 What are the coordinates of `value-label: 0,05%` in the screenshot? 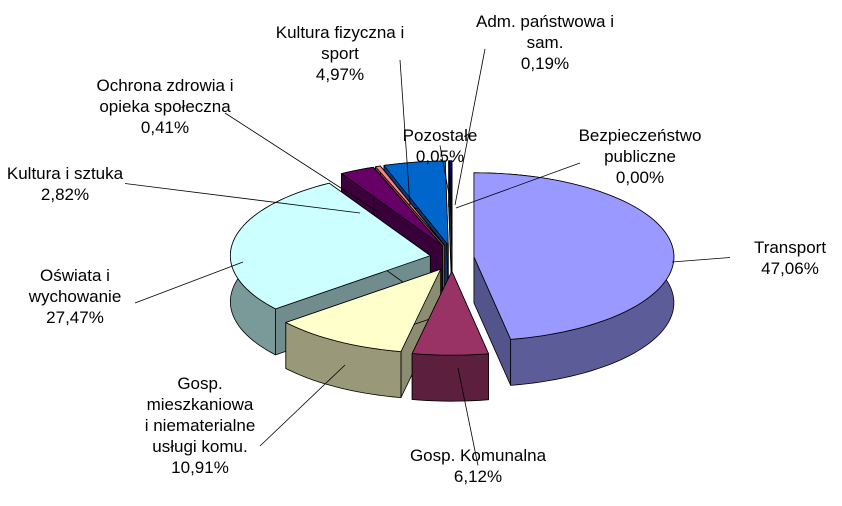 It's located at (440, 156).